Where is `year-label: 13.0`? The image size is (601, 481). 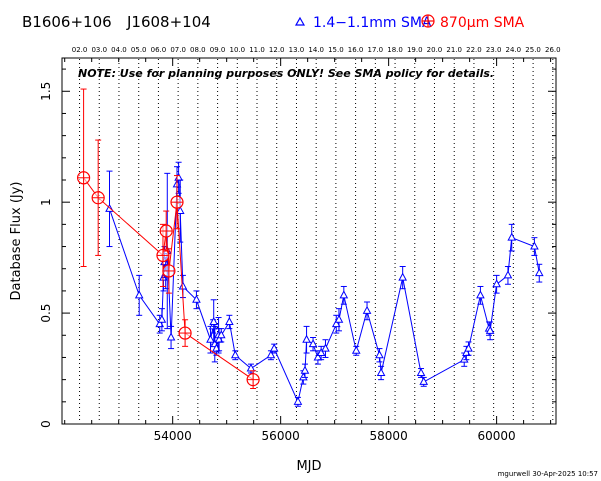 year-label: 13.0 is located at coordinates (297, 50).